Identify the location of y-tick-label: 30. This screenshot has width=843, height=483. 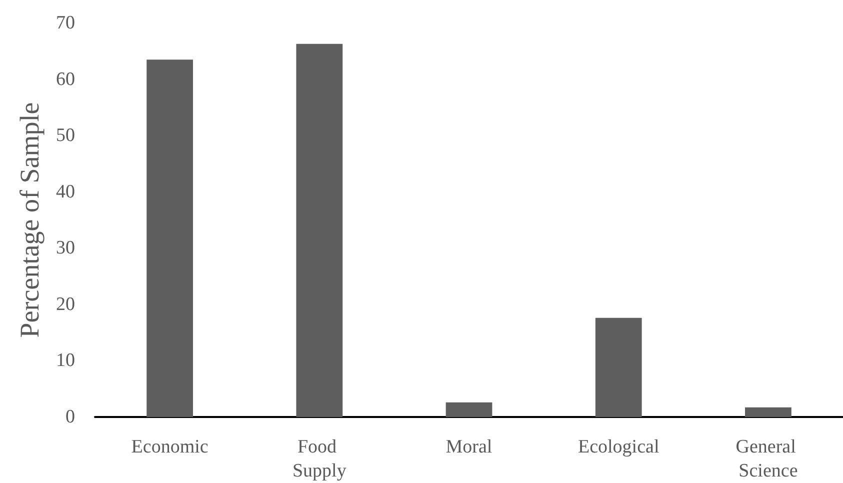
(65, 248).